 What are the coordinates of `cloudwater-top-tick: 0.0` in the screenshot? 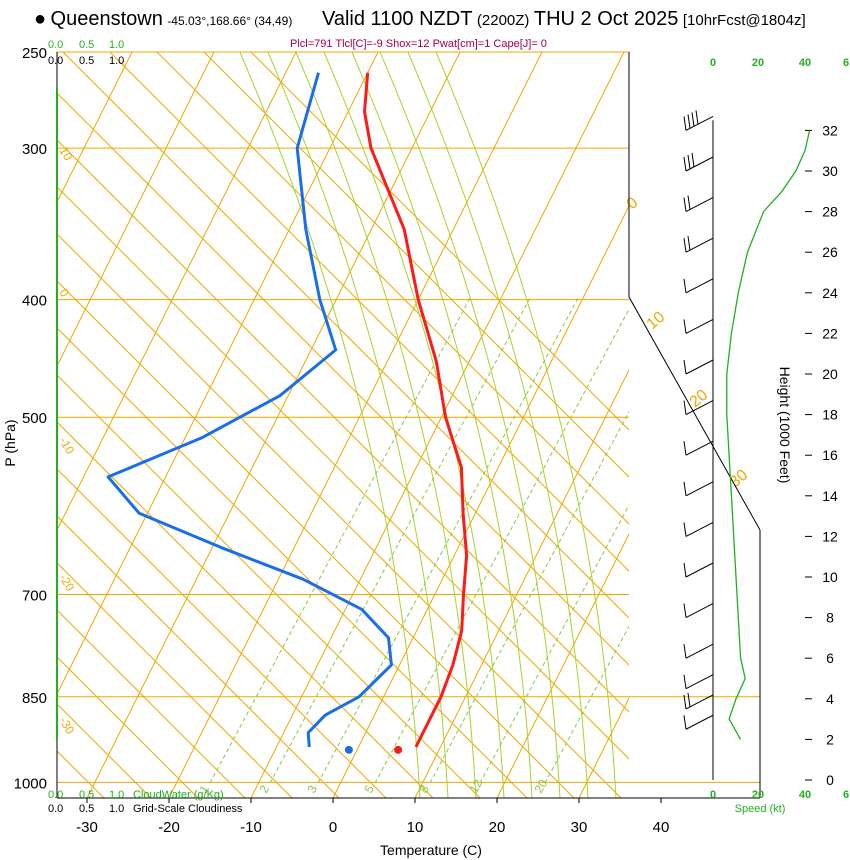 It's located at (55, 45).